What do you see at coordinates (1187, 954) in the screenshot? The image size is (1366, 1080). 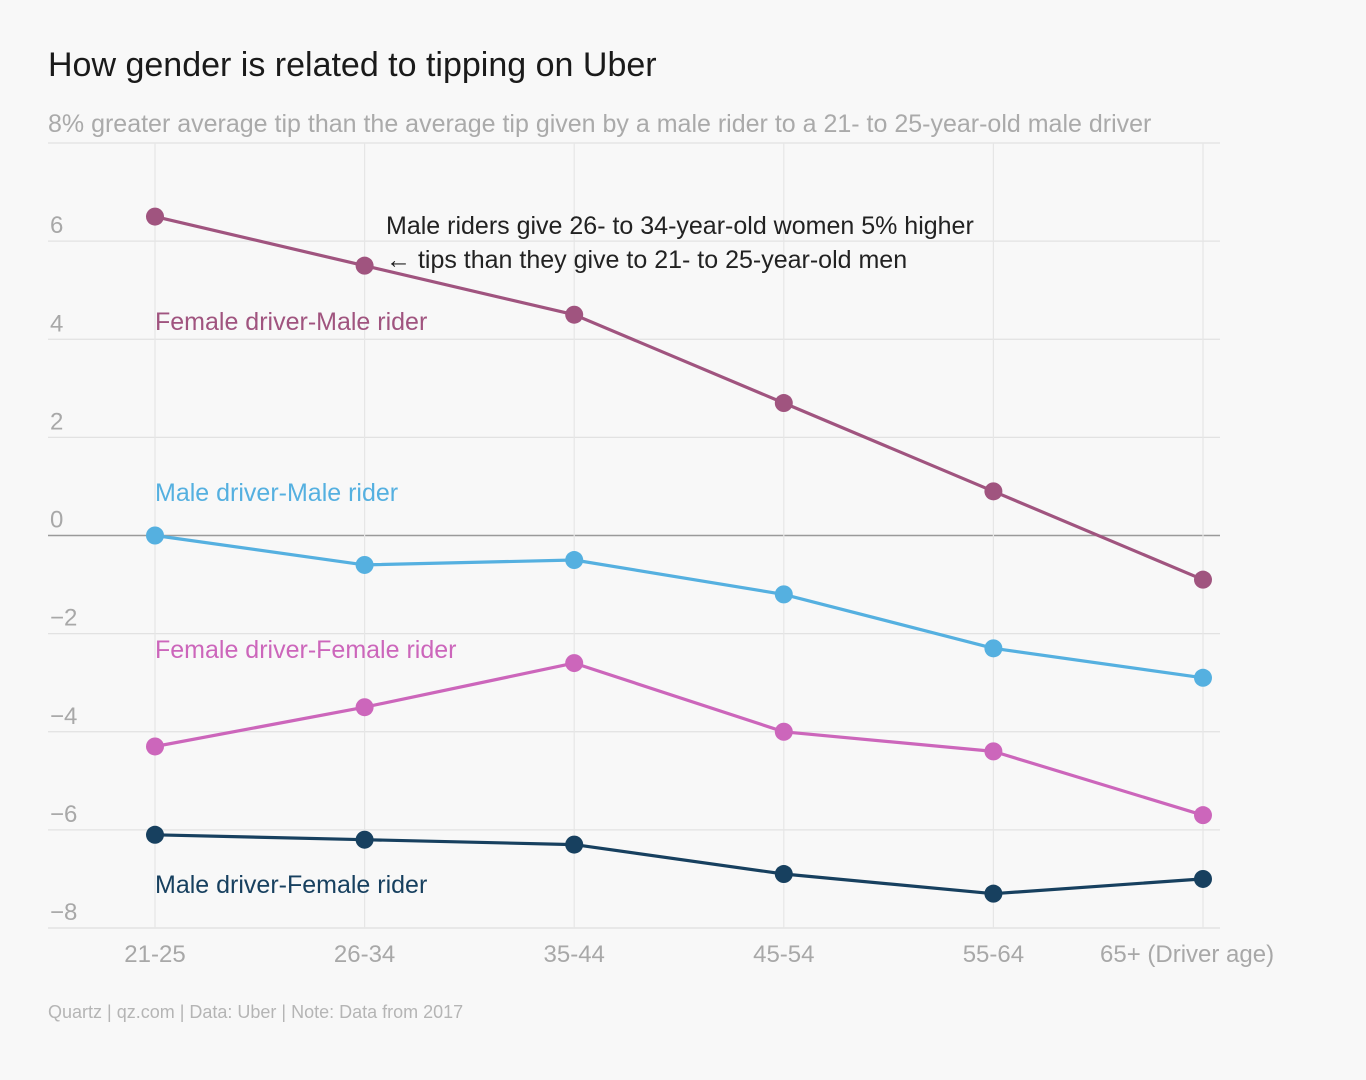 I see `x-tick-label: 65+ (Driver age)` at bounding box center [1187, 954].